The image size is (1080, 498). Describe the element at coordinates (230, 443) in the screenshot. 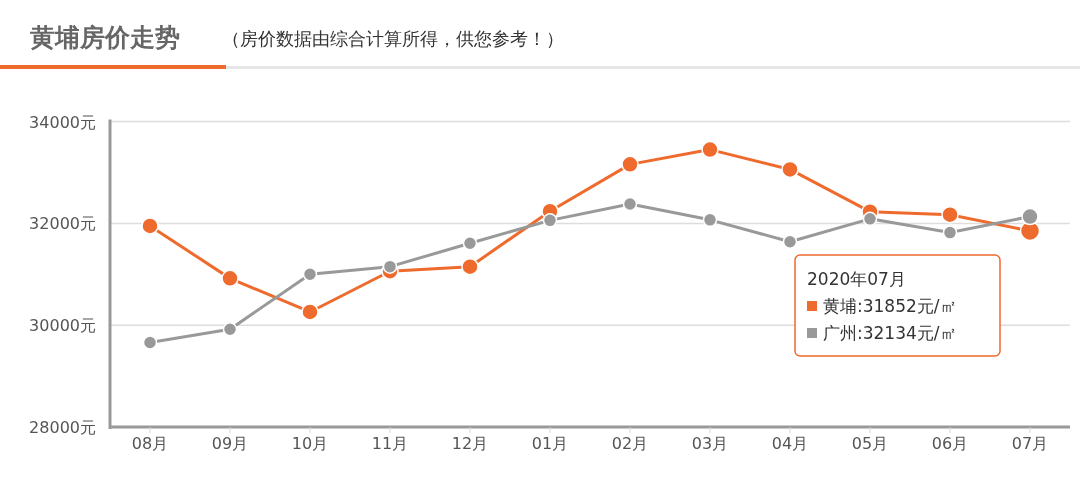

I see `x-tick-label: 09月` at that location.